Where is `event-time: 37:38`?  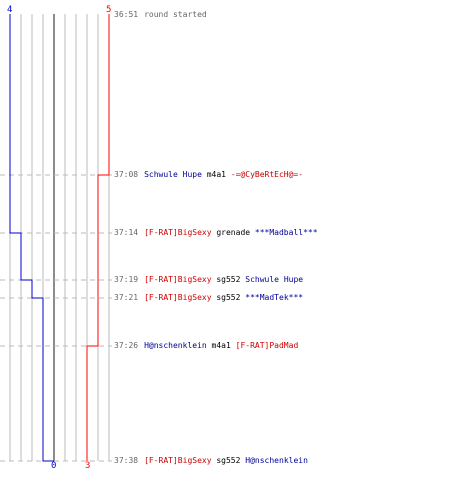
event-time: 37:38 is located at coordinates (126, 460).